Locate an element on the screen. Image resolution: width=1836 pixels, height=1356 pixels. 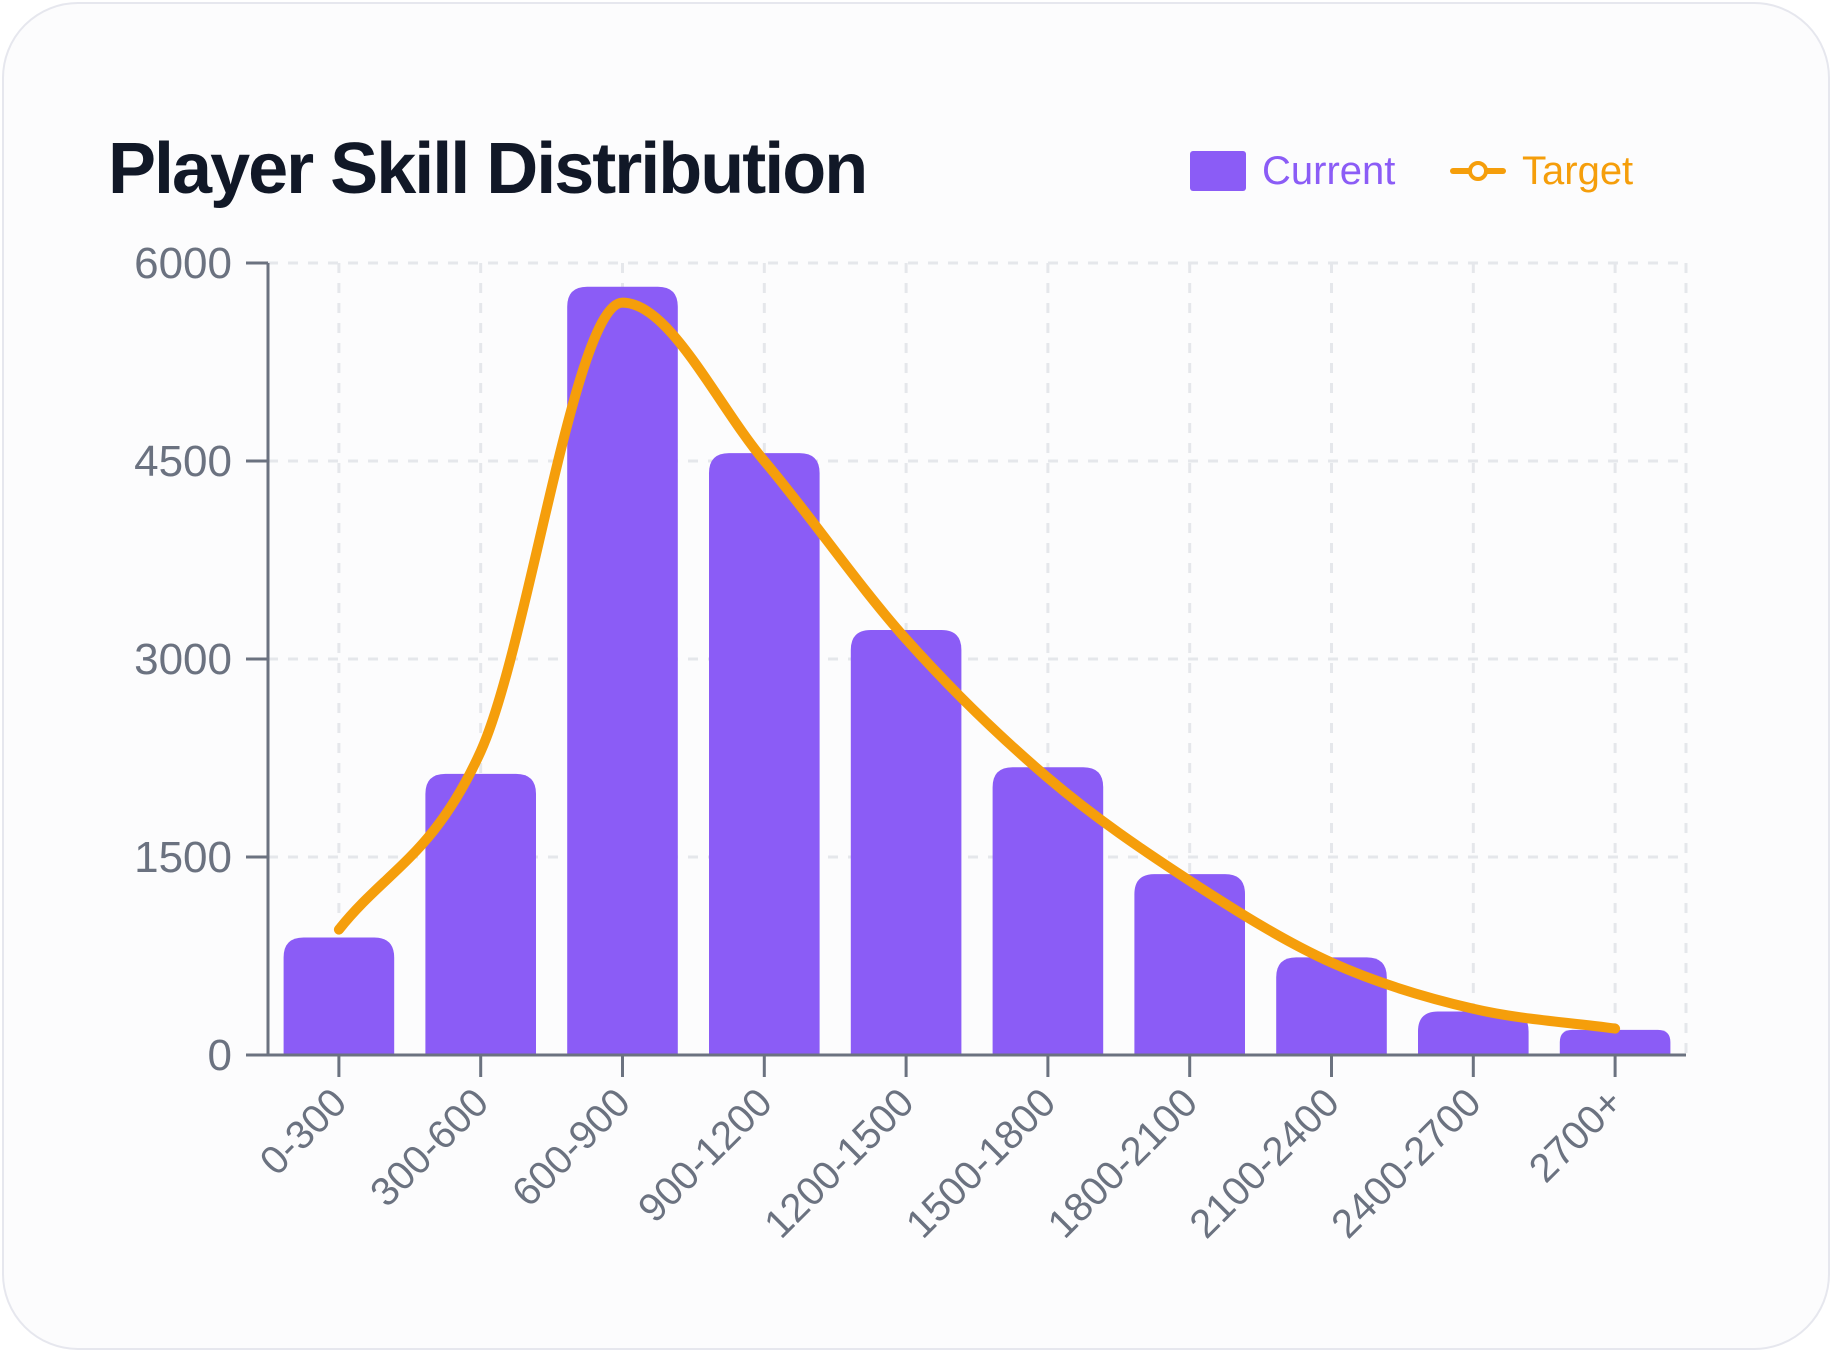
legend-item-current: Current is located at coordinates (1292, 171).